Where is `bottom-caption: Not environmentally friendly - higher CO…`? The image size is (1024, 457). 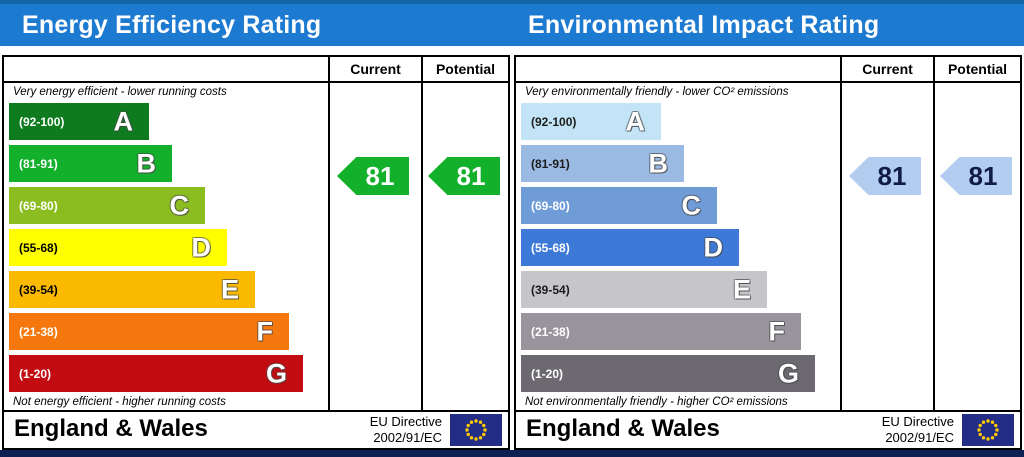 bottom-caption: Not environmentally friendly - higher CO… is located at coordinates (656, 402).